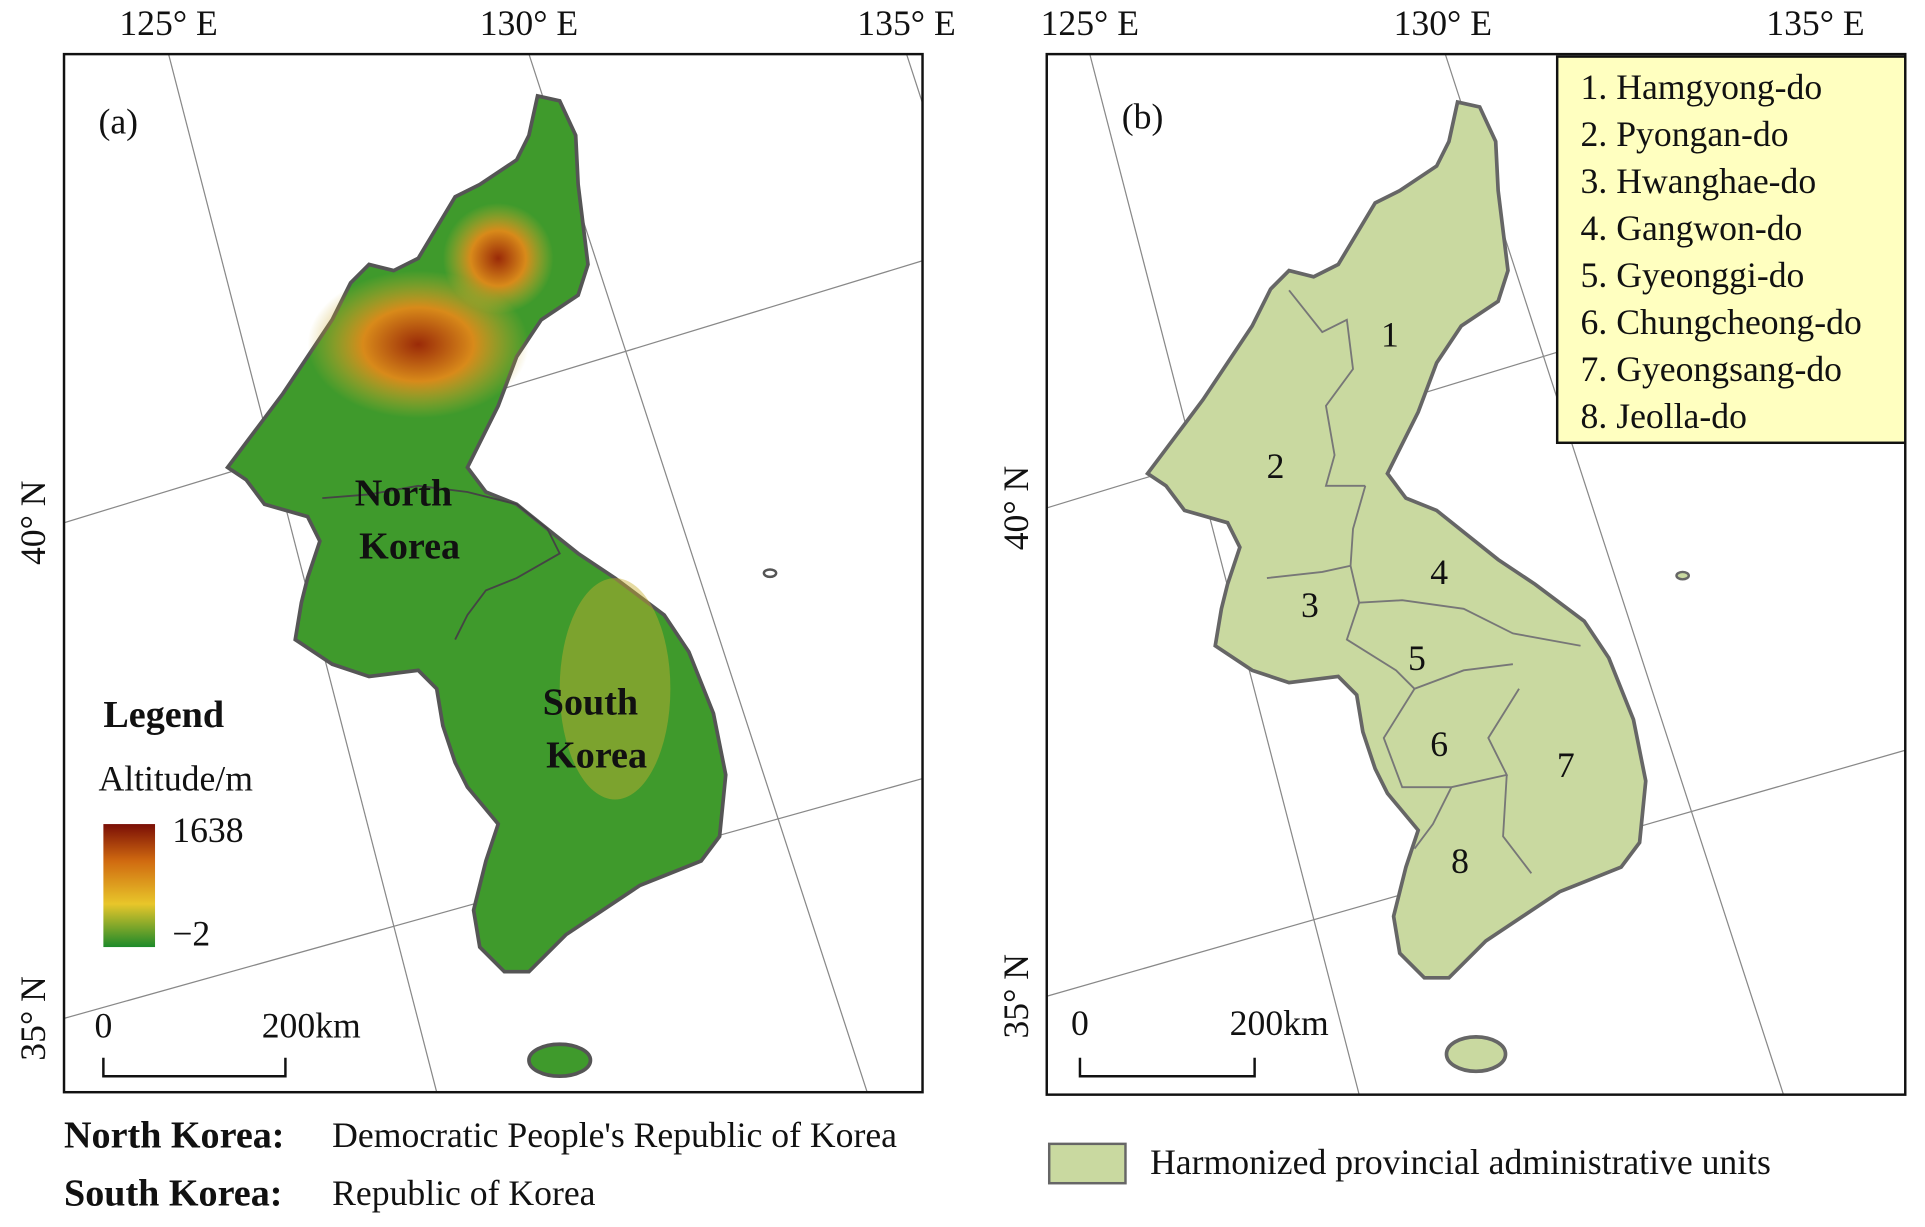 This screenshot has width=1925, height=1227. Describe the element at coordinates (614, 1135) in the screenshot. I see `note-text: Democratic People's Republic of Korea` at that location.